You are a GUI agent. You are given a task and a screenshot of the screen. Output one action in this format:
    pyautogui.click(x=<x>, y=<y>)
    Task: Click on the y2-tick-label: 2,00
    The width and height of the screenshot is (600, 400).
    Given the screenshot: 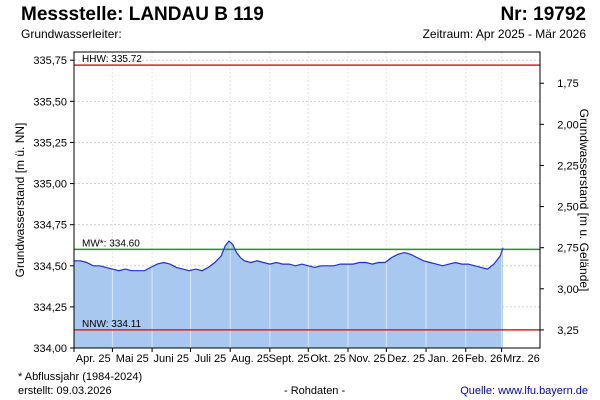 What is the action you would take?
    pyautogui.click(x=567, y=125)
    